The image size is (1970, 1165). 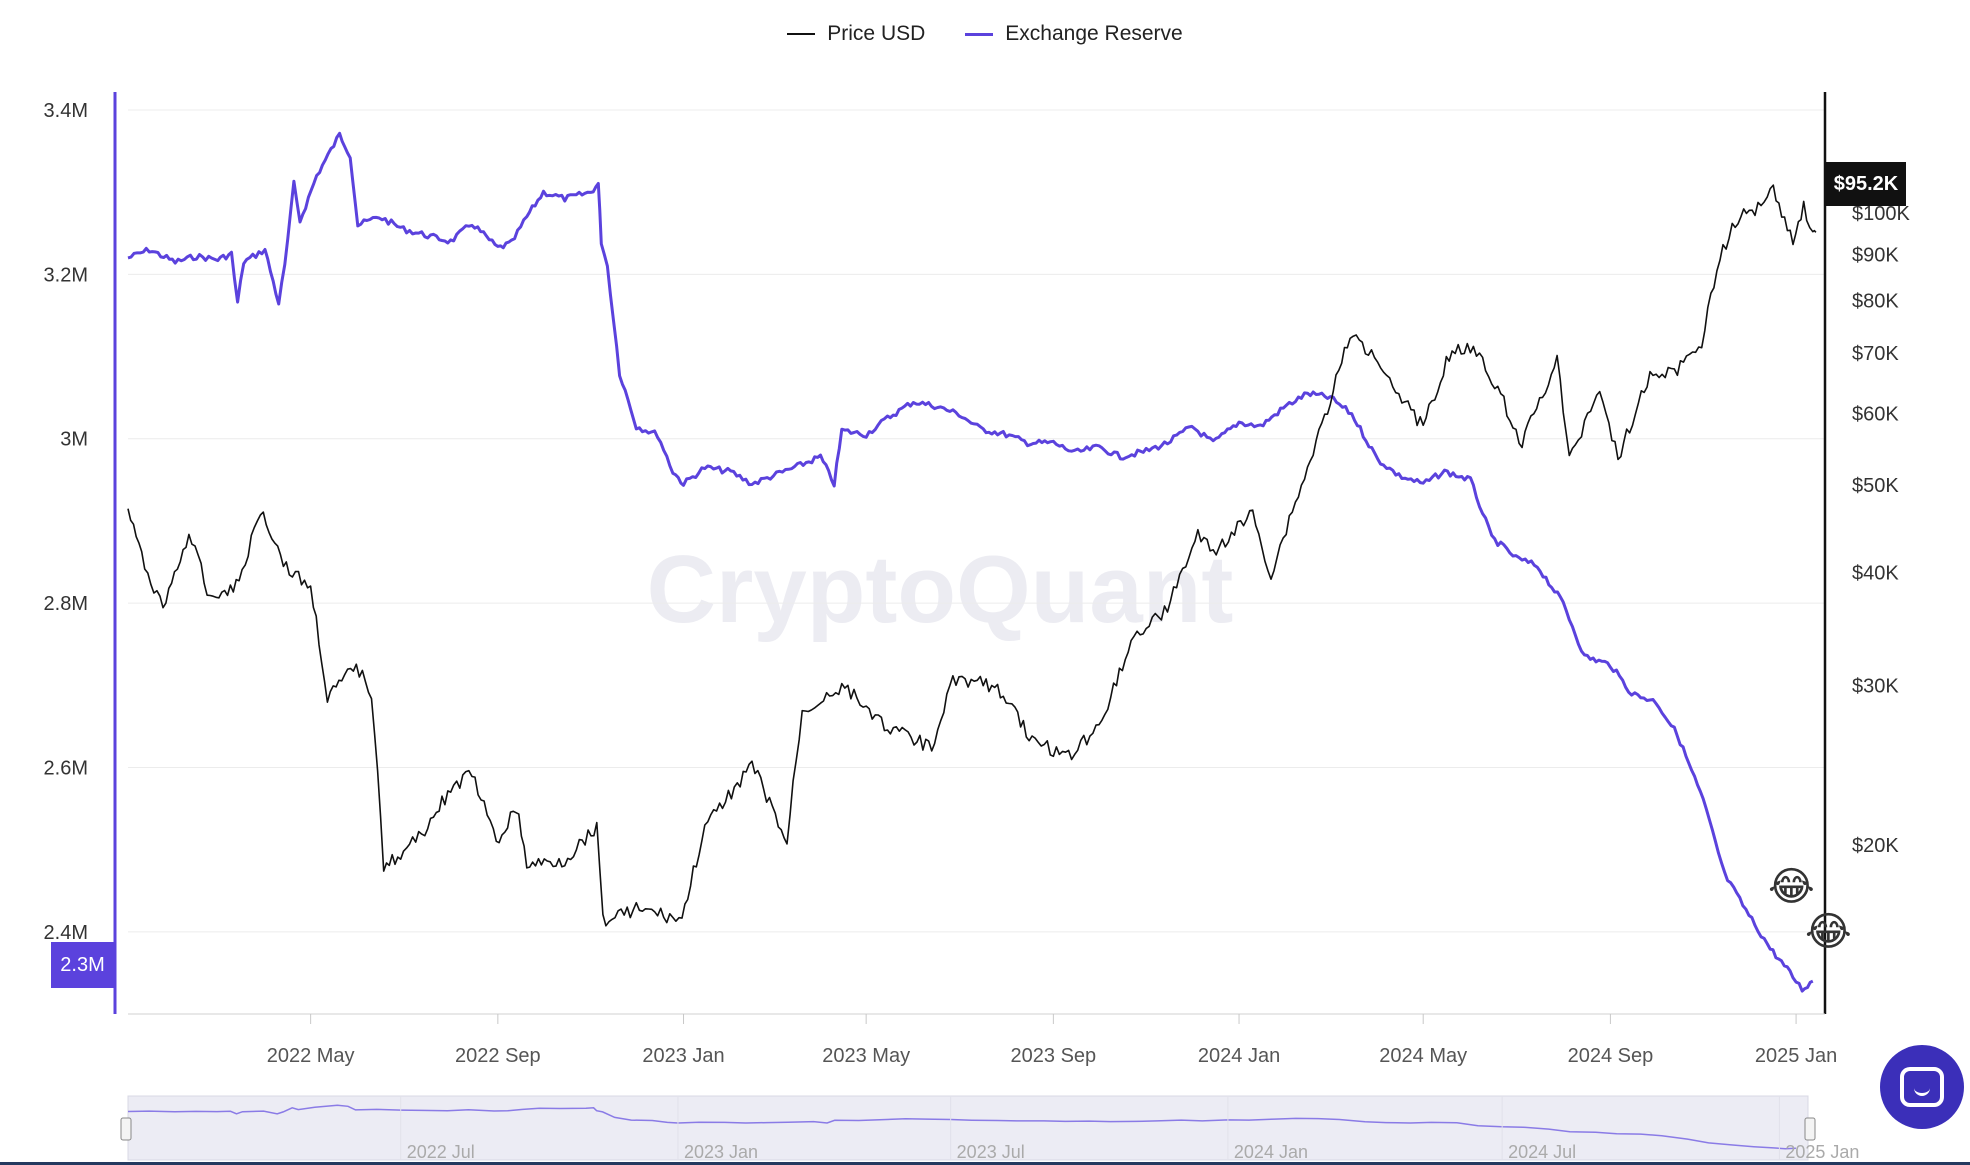 What do you see at coordinates (866, 1056) in the screenshot?
I see `x-tick-label: 2023 May` at bounding box center [866, 1056].